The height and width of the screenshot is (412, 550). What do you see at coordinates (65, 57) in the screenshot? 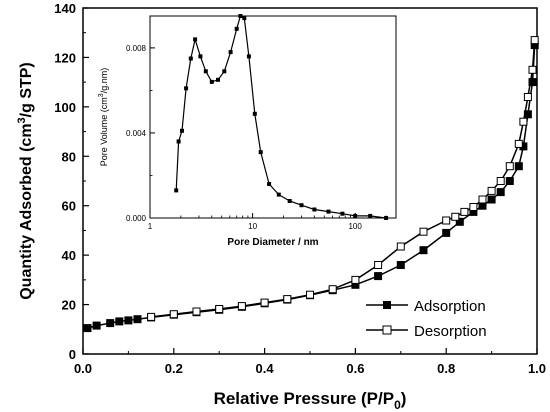
I see `main-y-tick-label: 120` at bounding box center [65, 57].